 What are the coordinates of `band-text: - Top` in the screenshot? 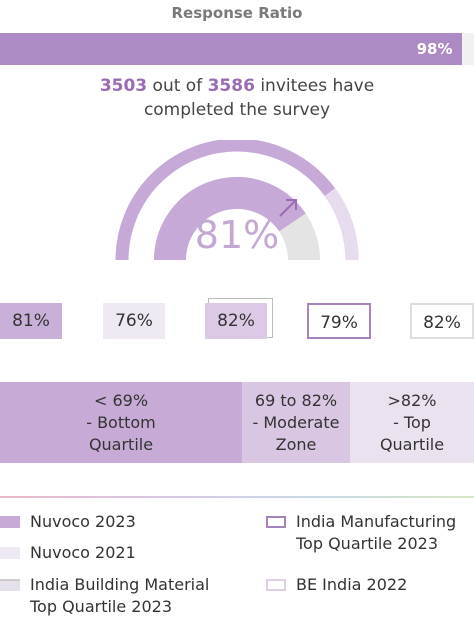 It's located at (412, 422).